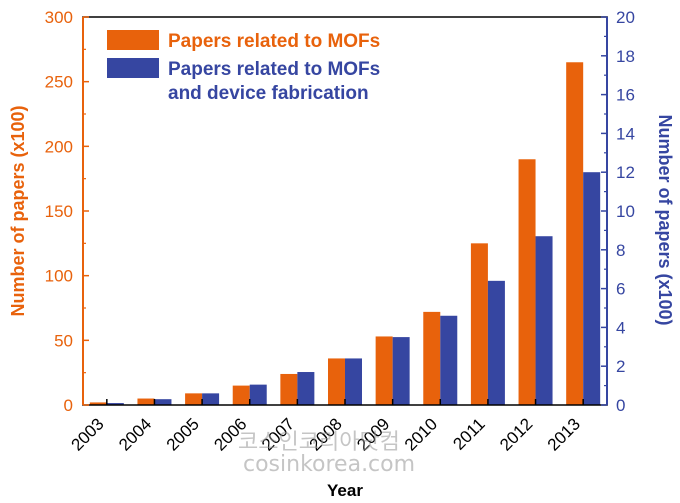 The height and width of the screenshot is (503, 680). What do you see at coordinates (620, 366) in the screenshot?
I see `right-tick-label: 2` at bounding box center [620, 366].